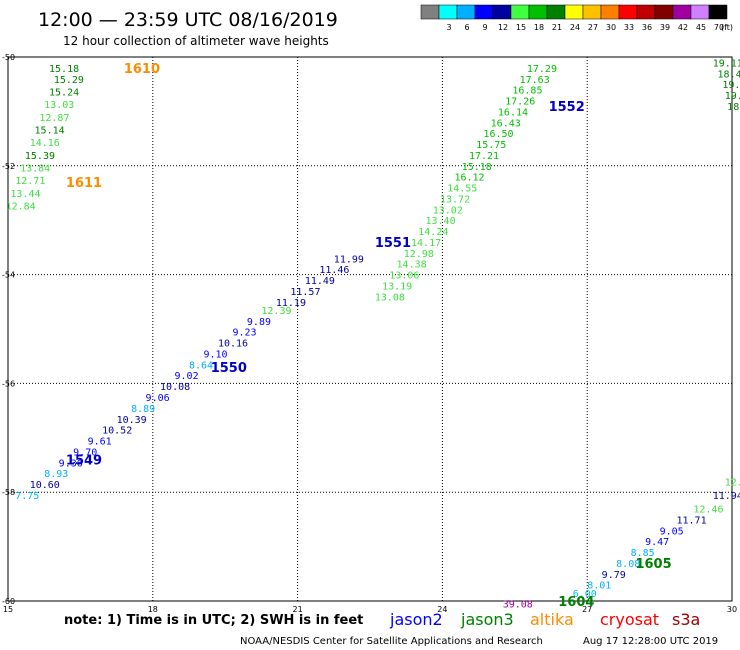 The height and width of the screenshot is (650, 740). Describe the element at coordinates (665, 27) in the screenshot. I see `colorbar-tick-label: 39` at that location.